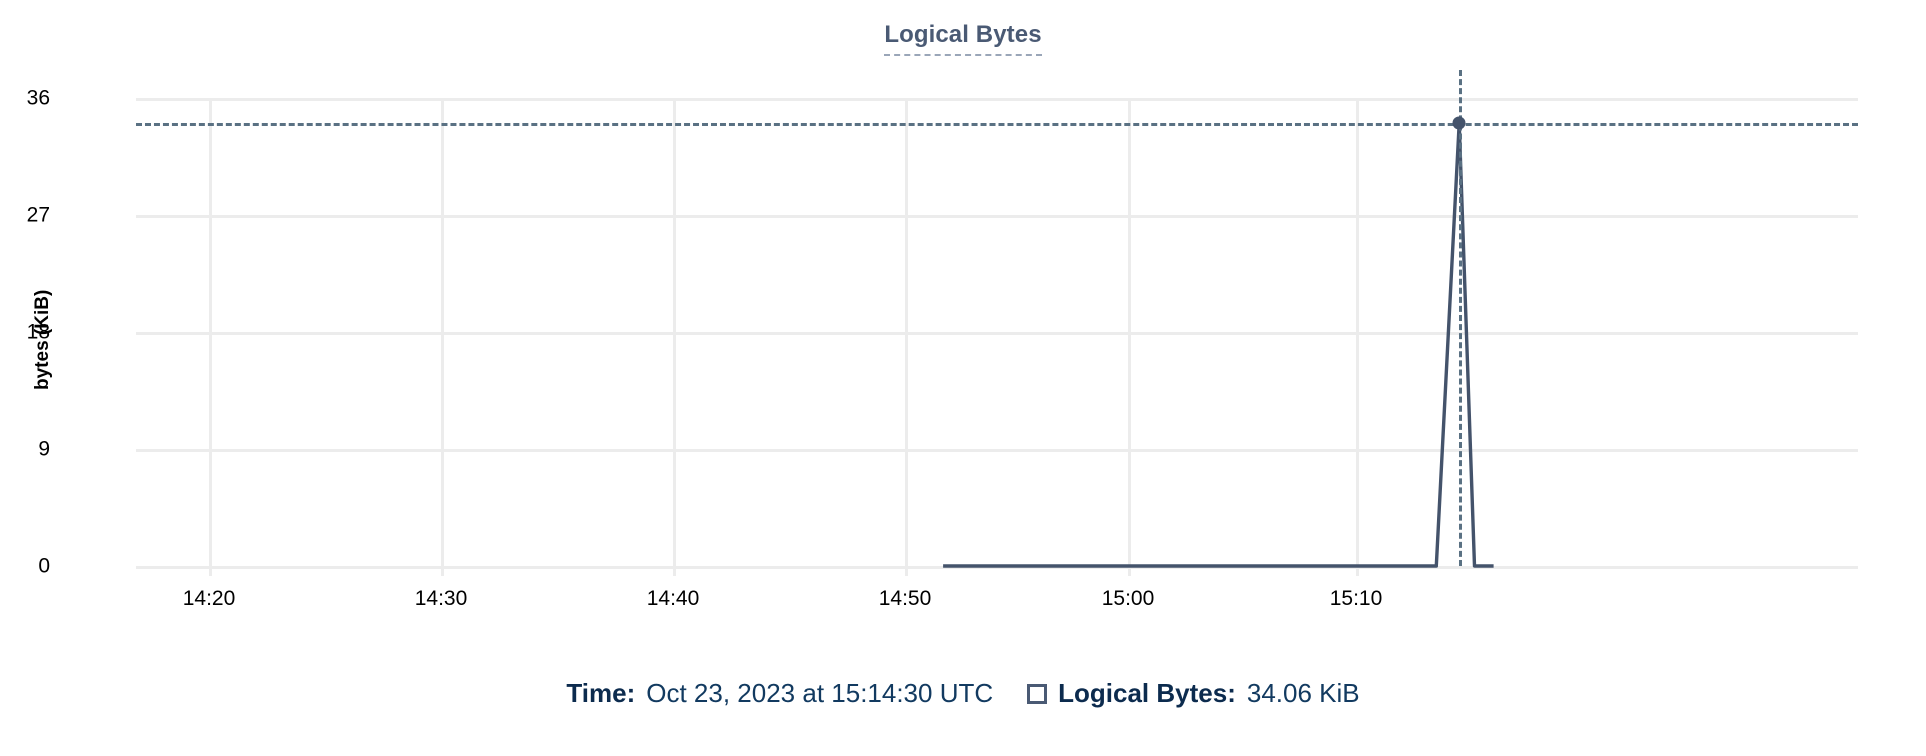  What do you see at coordinates (601, 693) in the screenshot?
I see `tooltip-time-label: Time:` at bounding box center [601, 693].